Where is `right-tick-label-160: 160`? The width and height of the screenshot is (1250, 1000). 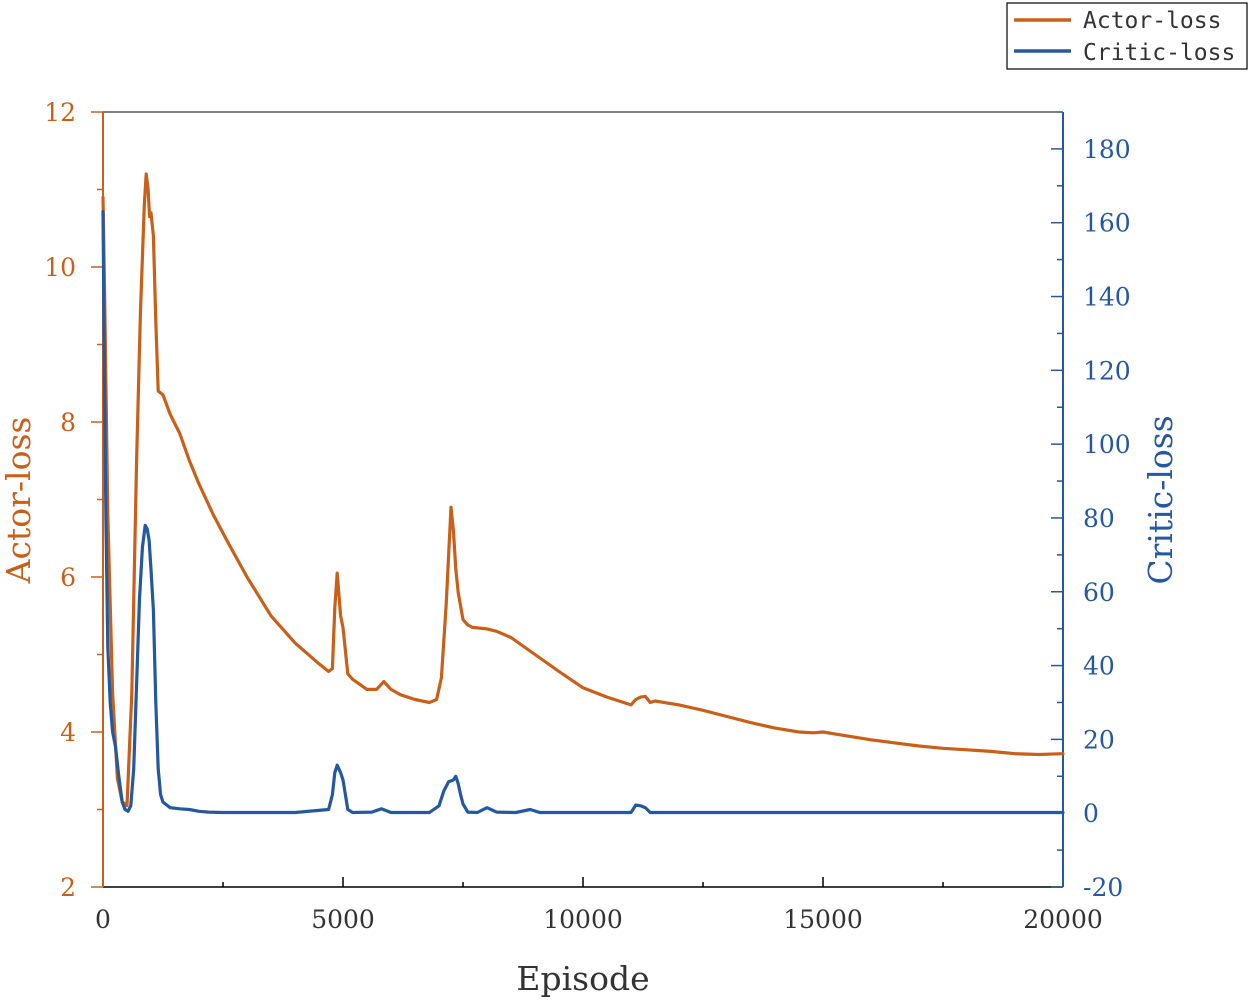
right-tick-label-160: 160 is located at coordinates (1107, 223).